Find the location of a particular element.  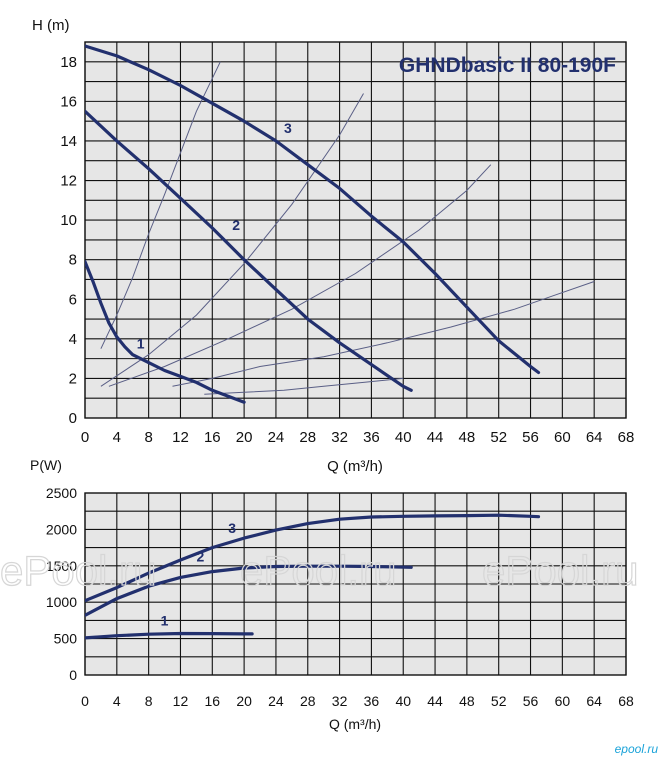

brand-text: epool.ru is located at coordinates (636, 749).